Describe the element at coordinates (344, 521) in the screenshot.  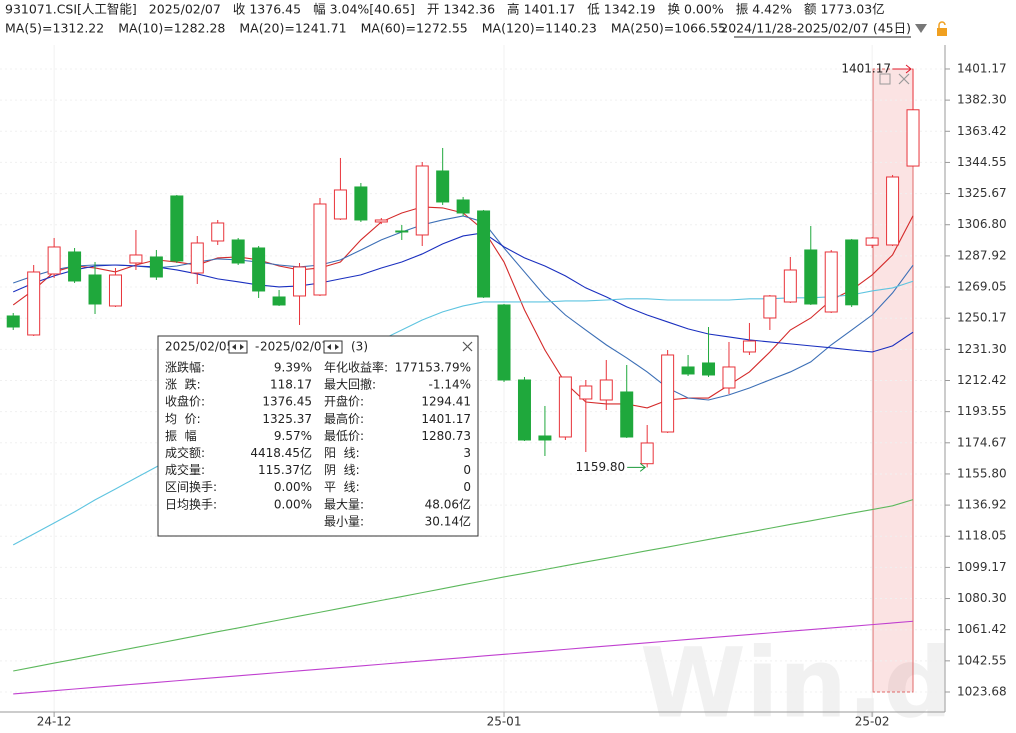
I see `stat-label: 最小量:` at that location.